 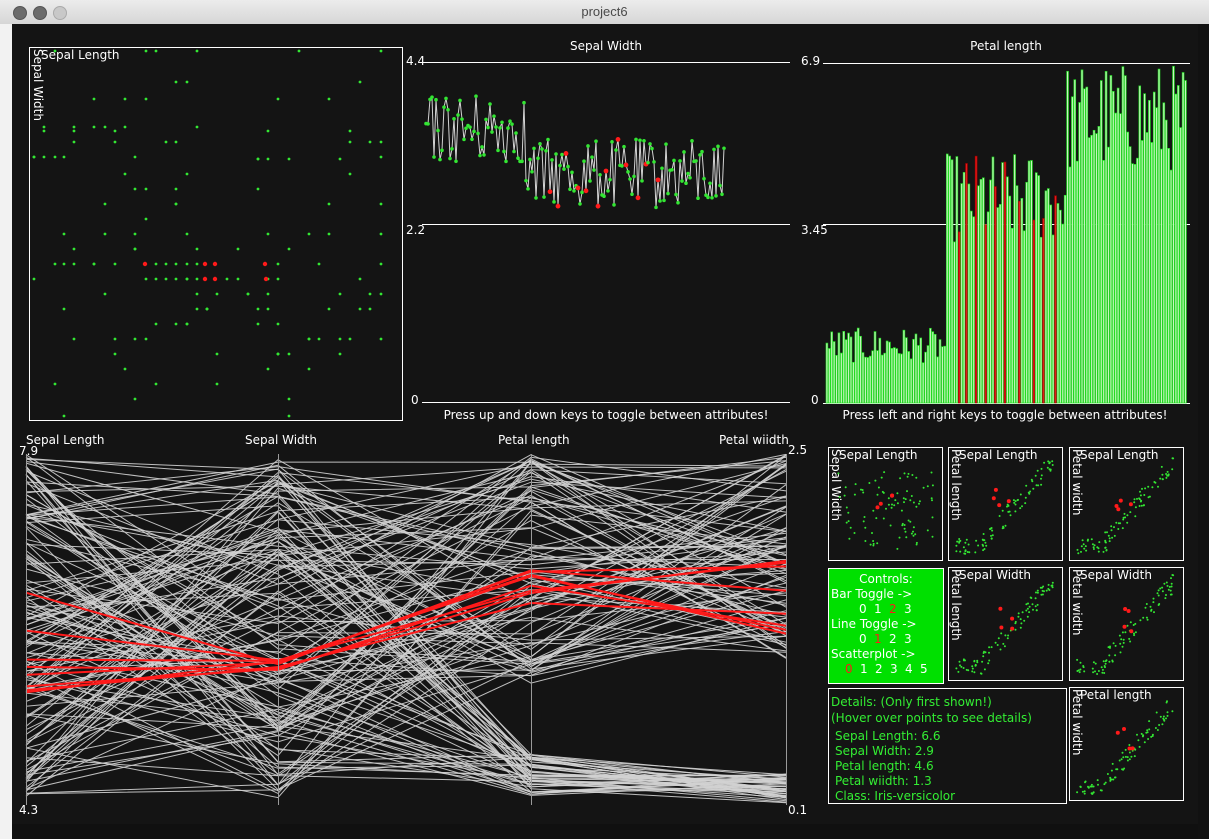 I want to click on scatter-opts-0: 0, so click(x=849, y=669).